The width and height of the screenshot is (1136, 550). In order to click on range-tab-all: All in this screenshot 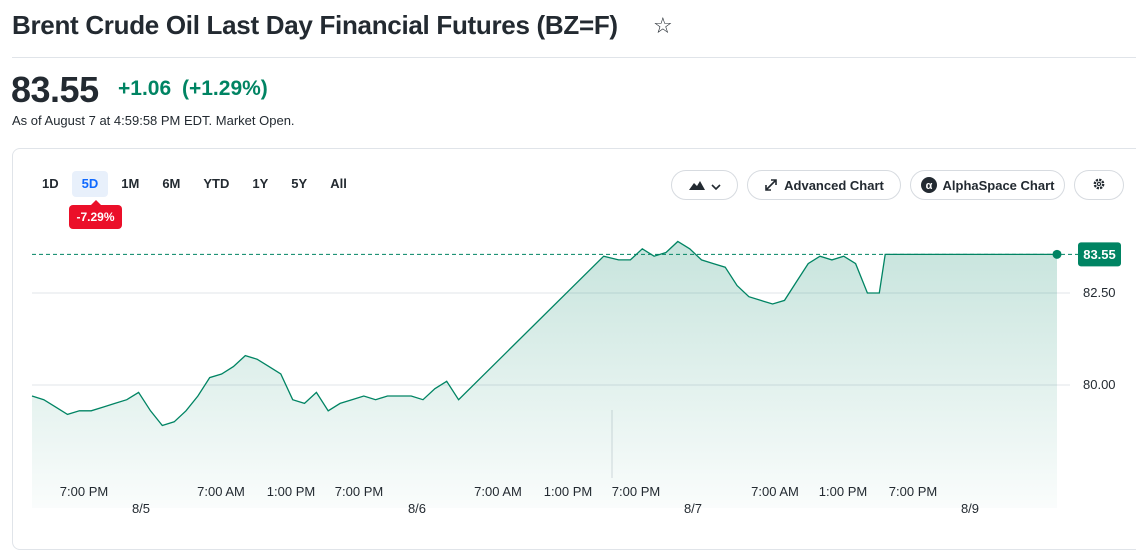, I will do `click(338, 183)`.